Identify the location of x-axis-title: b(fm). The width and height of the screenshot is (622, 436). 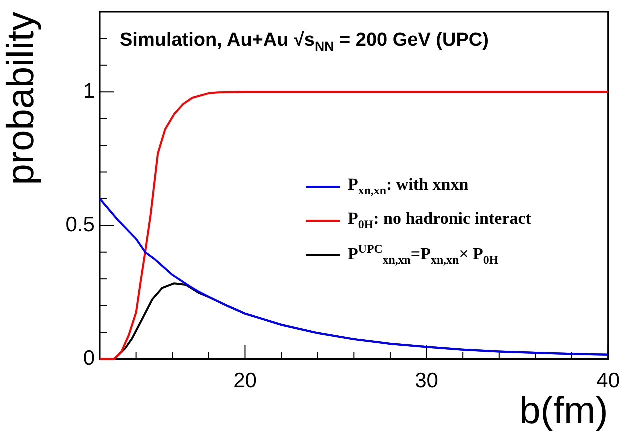
(564, 411).